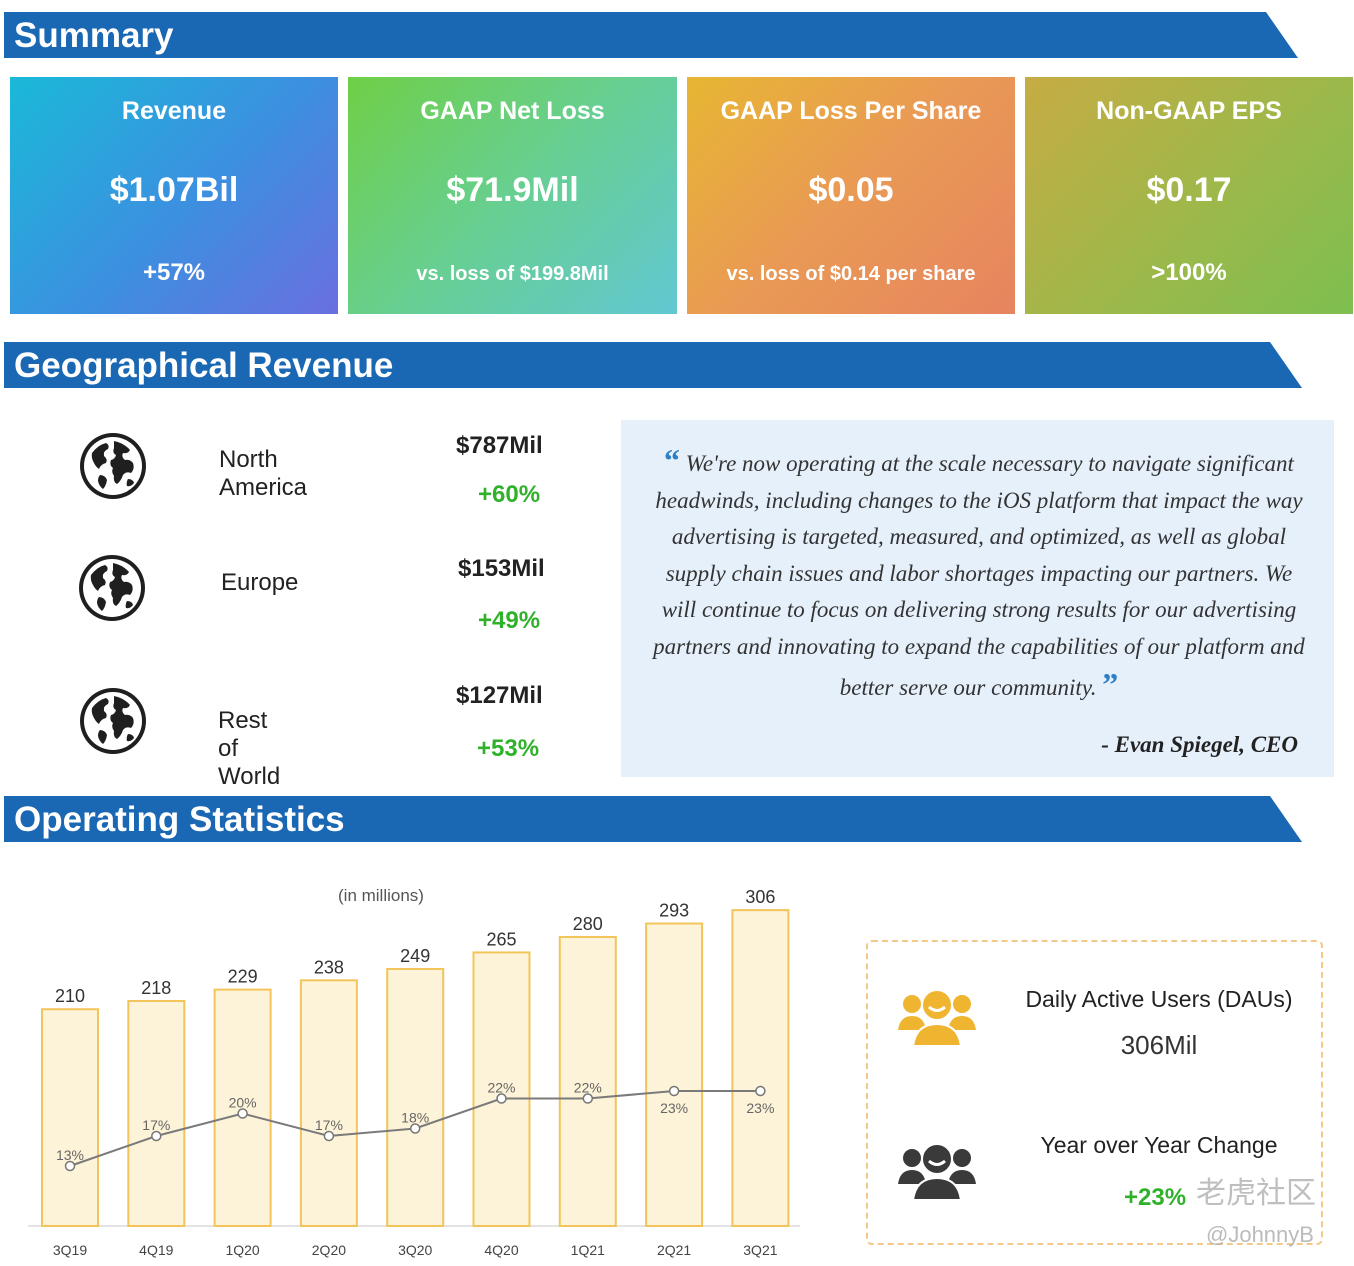 This screenshot has width=1354, height=1266. I want to click on region-growth: +53%, so click(508, 748).